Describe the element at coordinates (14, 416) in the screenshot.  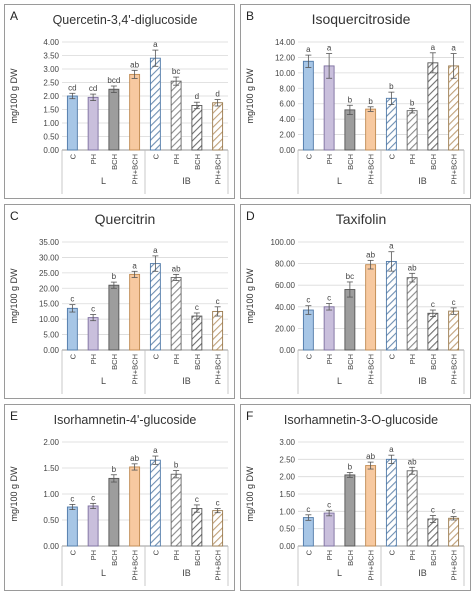
I see `panel-letter: E` at that location.